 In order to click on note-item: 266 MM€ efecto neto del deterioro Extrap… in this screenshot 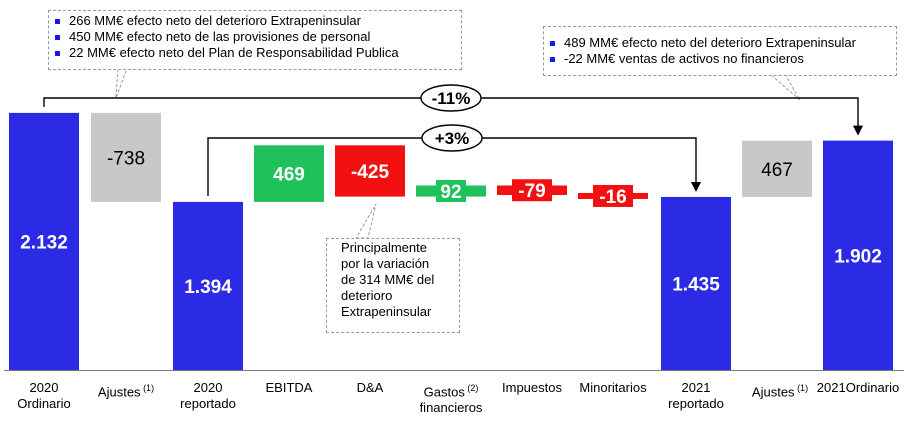, I will do `click(255, 21)`.